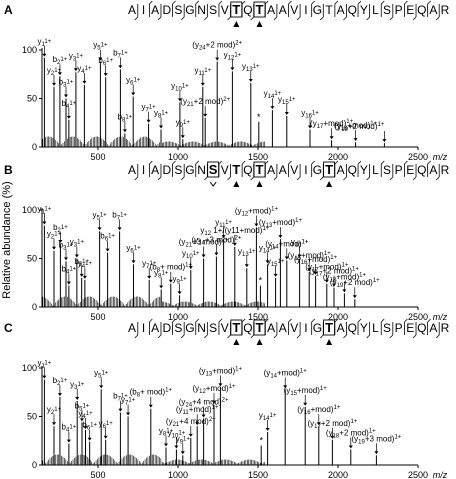  What do you see at coordinates (101, 373) in the screenshot?
I see `peak-label: y51+` at bounding box center [101, 373].